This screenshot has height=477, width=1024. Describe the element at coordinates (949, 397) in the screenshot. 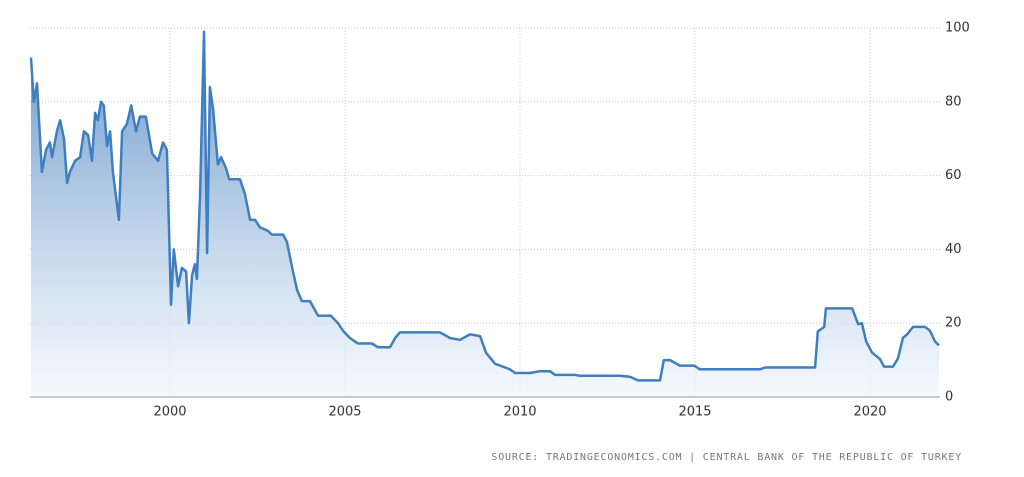

I see `y-tick-label: 0` at that location.